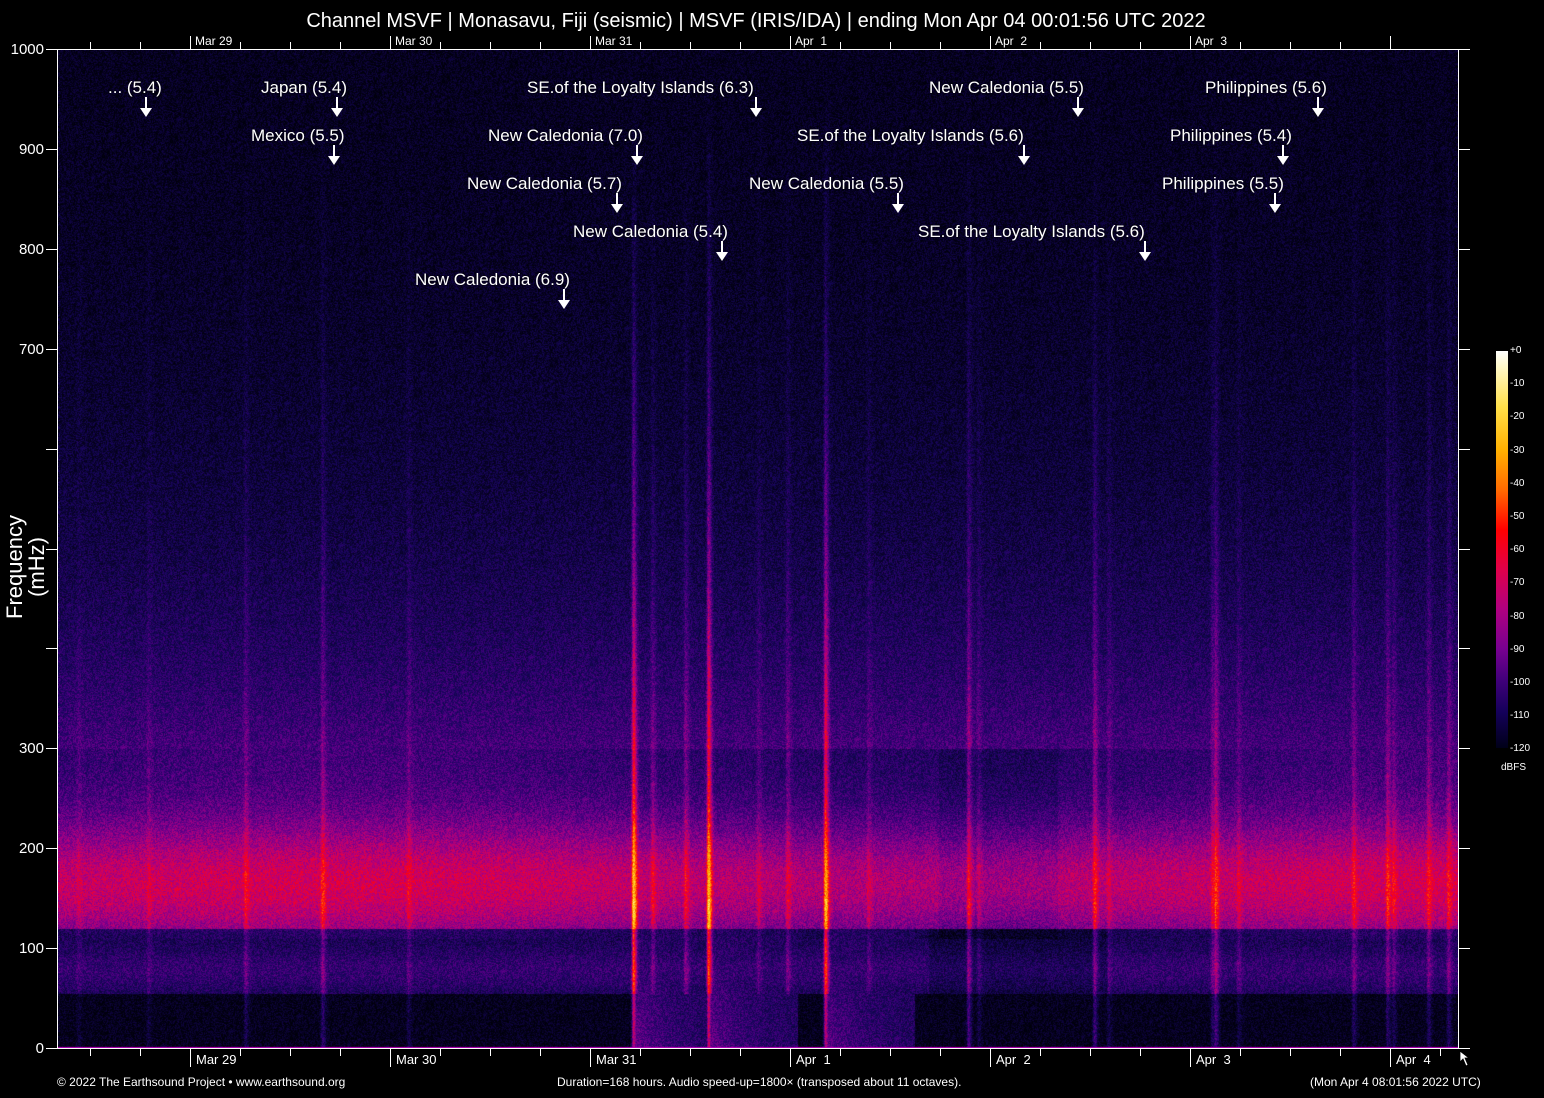 The width and height of the screenshot is (1544, 1098). Describe the element at coordinates (616, 1059) in the screenshot. I see `x-tick-label: Mar 31` at that location.